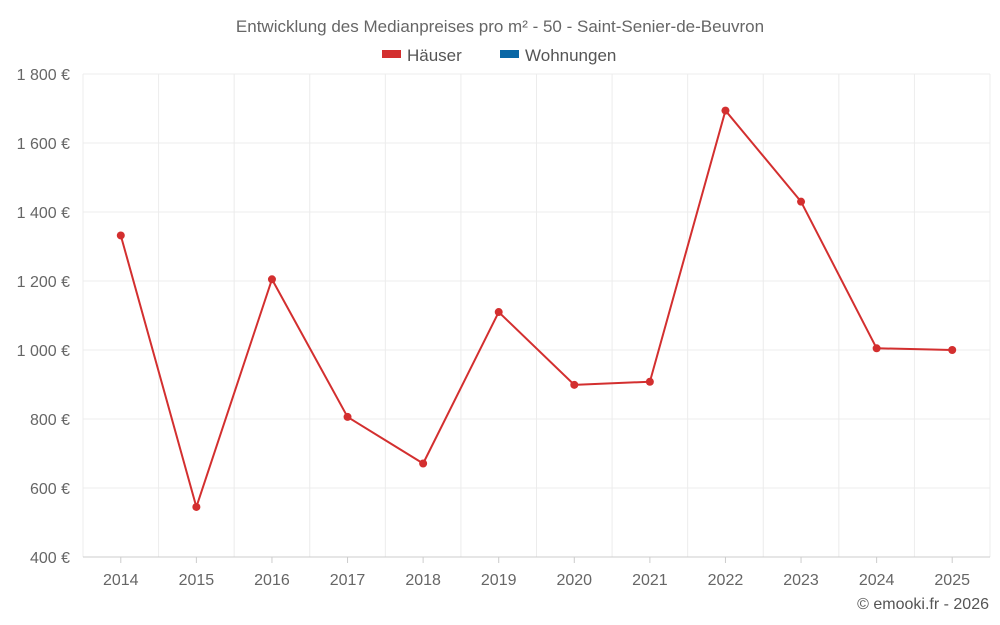  I want to click on x-tick-label: 2018, so click(423, 580).